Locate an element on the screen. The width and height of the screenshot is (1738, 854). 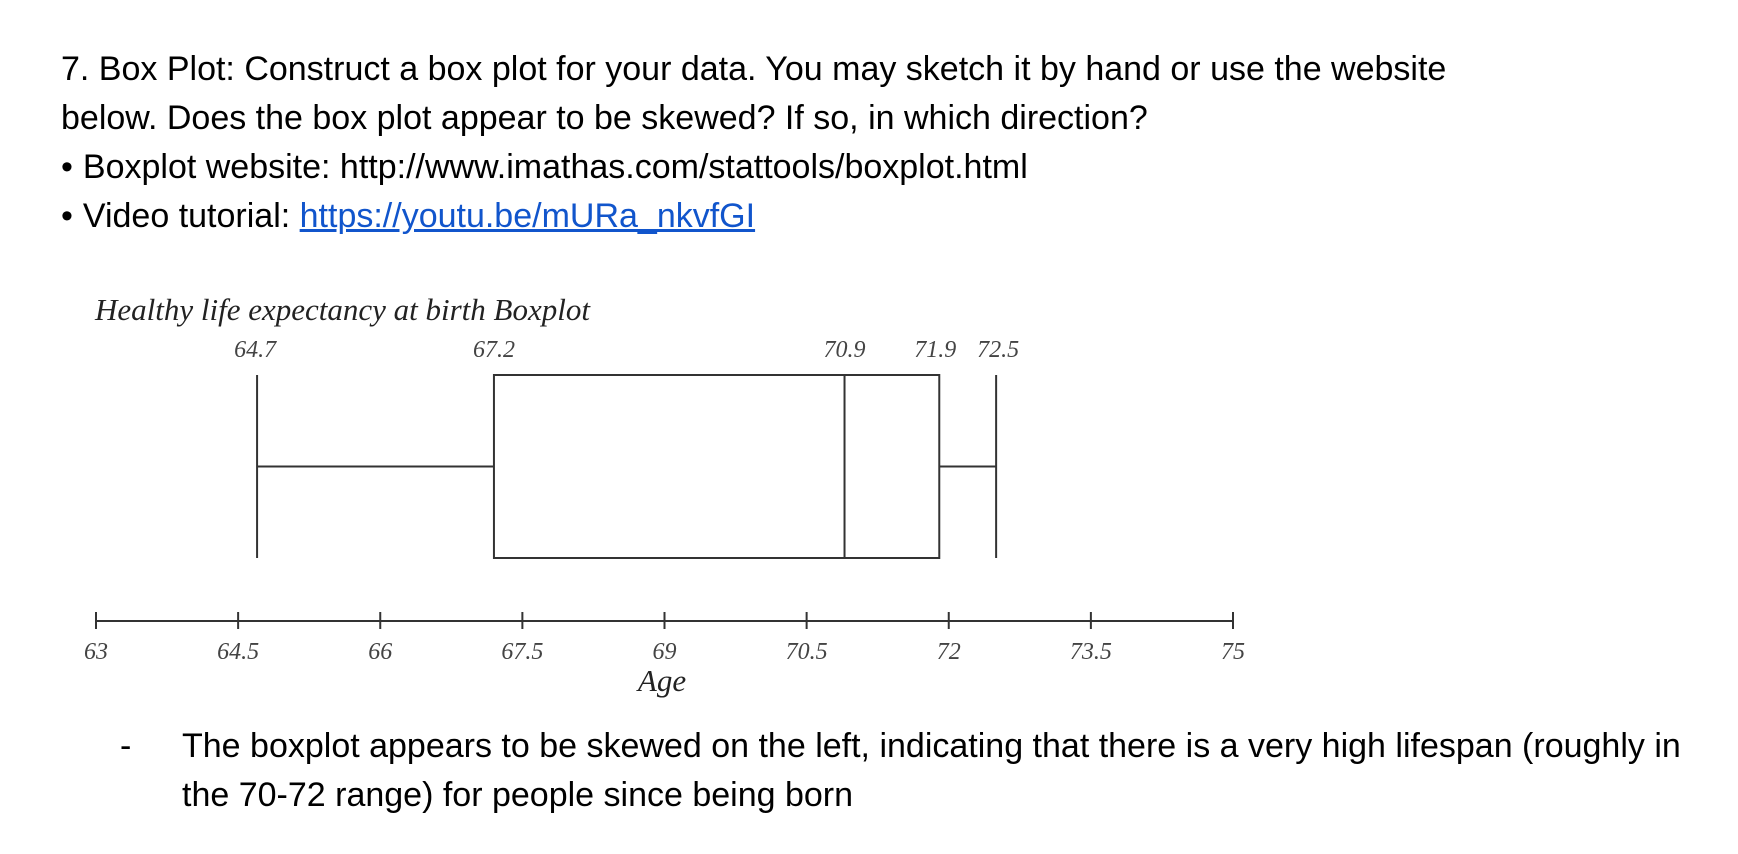
x-tick-label: 73.5 is located at coordinates (1091, 652).